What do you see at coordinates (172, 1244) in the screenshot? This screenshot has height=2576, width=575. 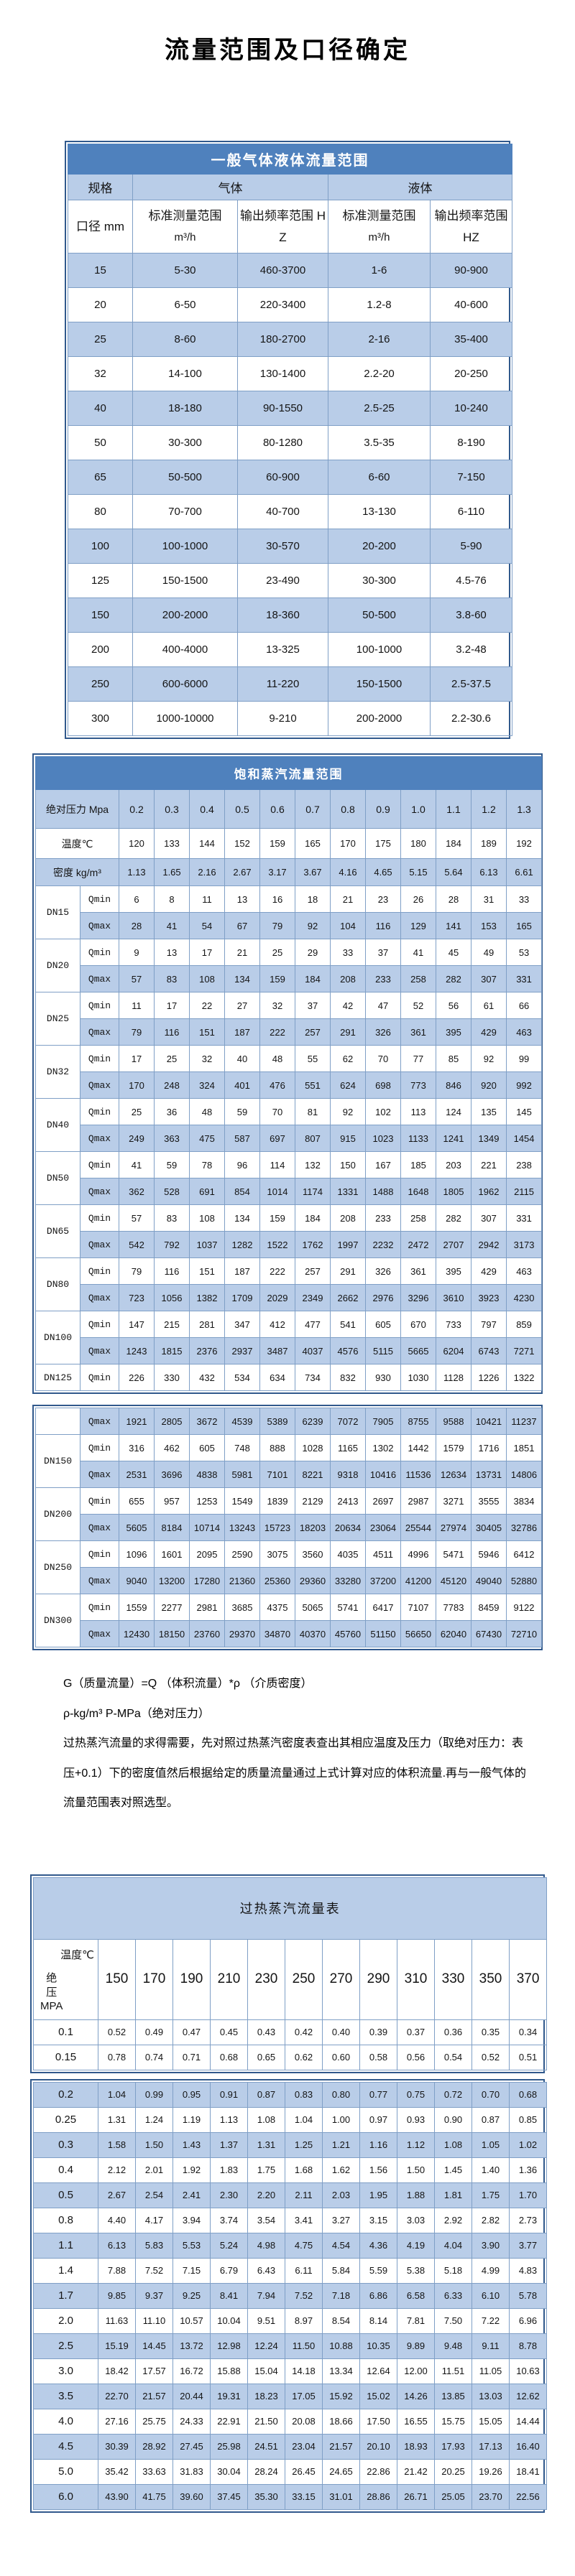 I see `qmax-value: 792` at bounding box center [172, 1244].